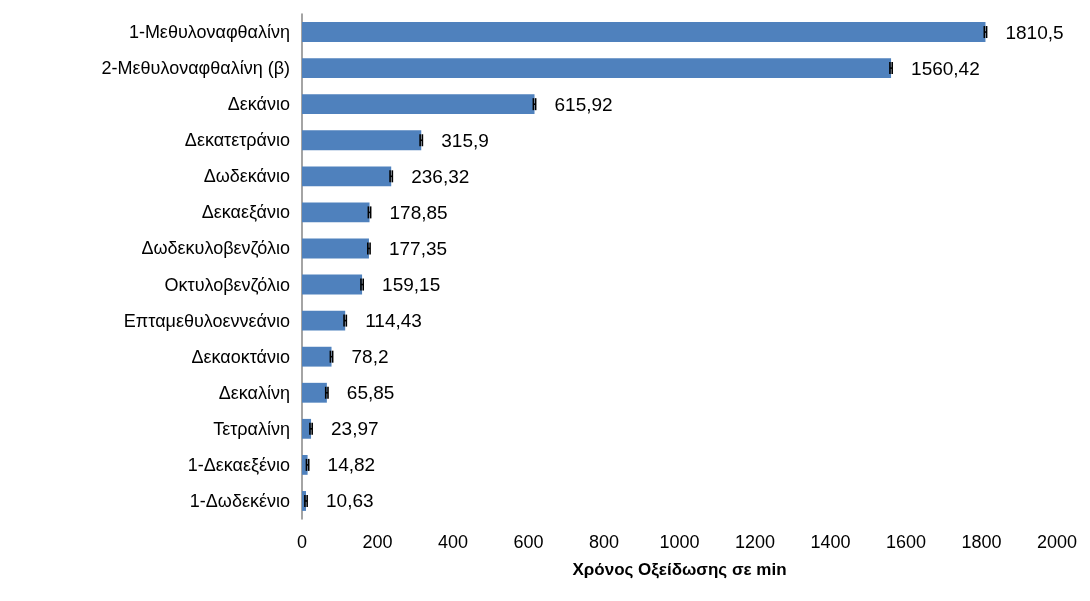  What do you see at coordinates (251, 428) in the screenshot?
I see `y-tick-label: Τετραλίνη` at bounding box center [251, 428].